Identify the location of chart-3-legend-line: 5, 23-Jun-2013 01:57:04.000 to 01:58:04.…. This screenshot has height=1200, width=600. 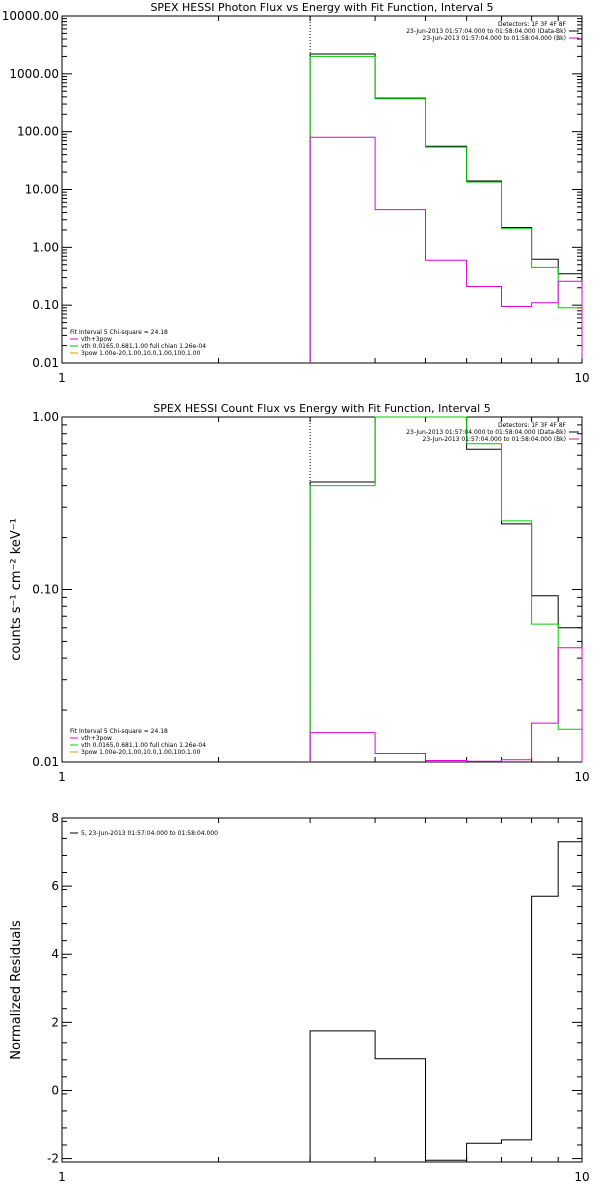
(149, 833).